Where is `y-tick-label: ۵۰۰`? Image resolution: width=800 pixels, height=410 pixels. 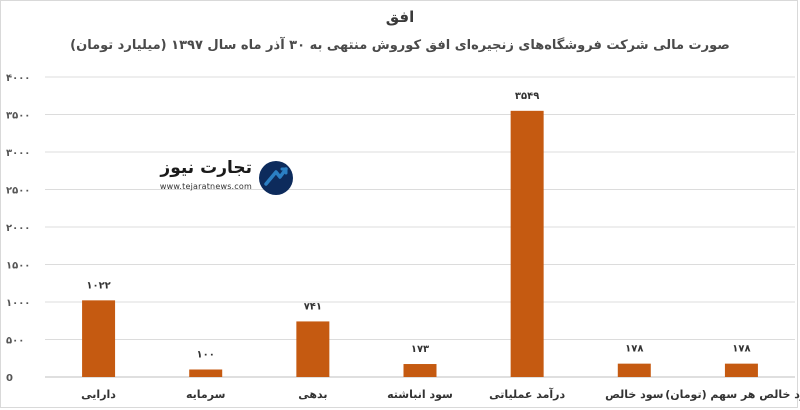 y-tick-label: ۵۰۰ is located at coordinates (15, 341).